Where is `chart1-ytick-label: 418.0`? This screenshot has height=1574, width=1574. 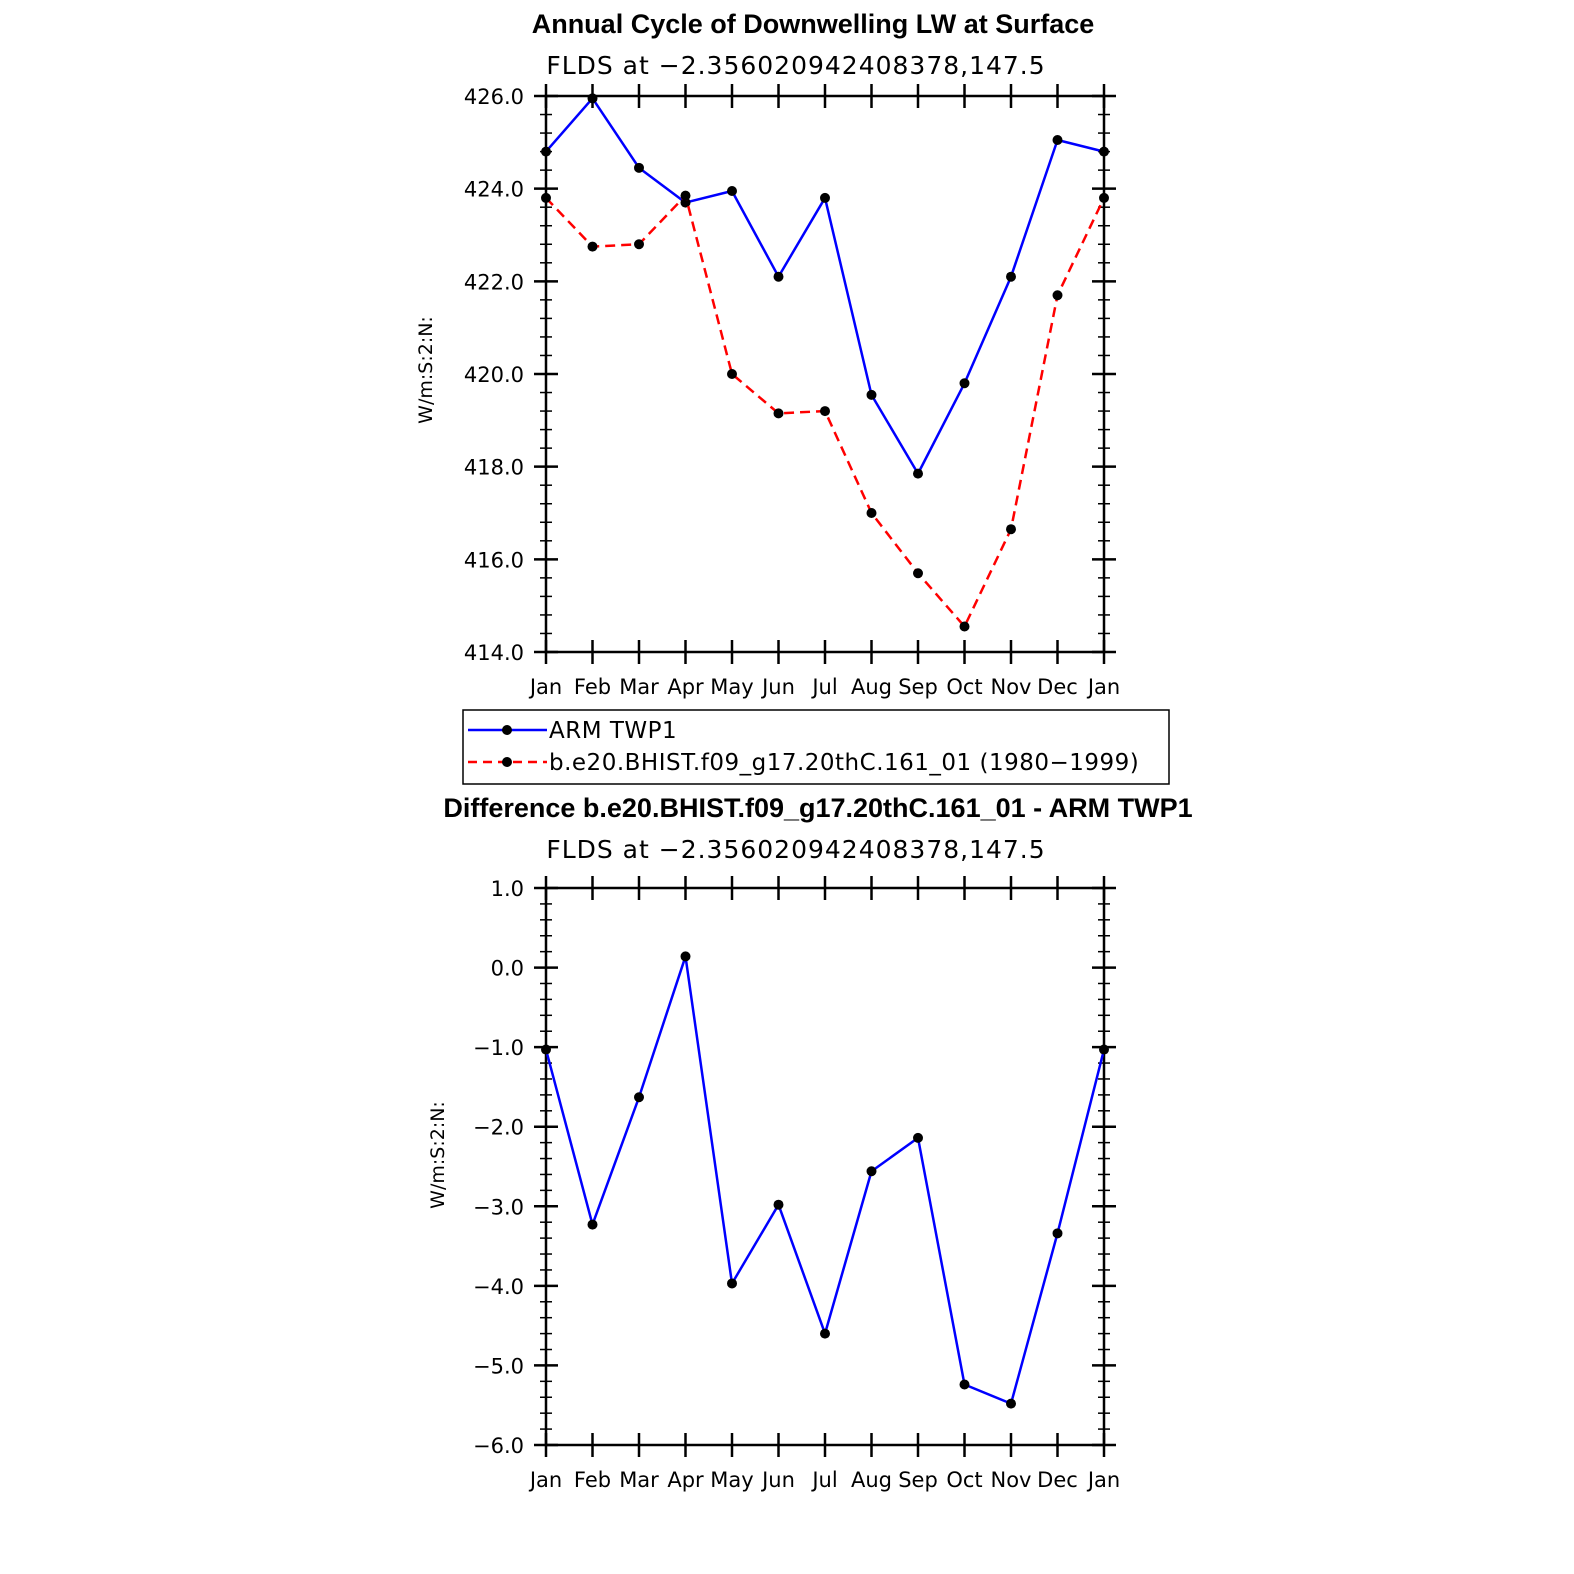 chart1-ytick-label: 418.0 is located at coordinates (494, 468).